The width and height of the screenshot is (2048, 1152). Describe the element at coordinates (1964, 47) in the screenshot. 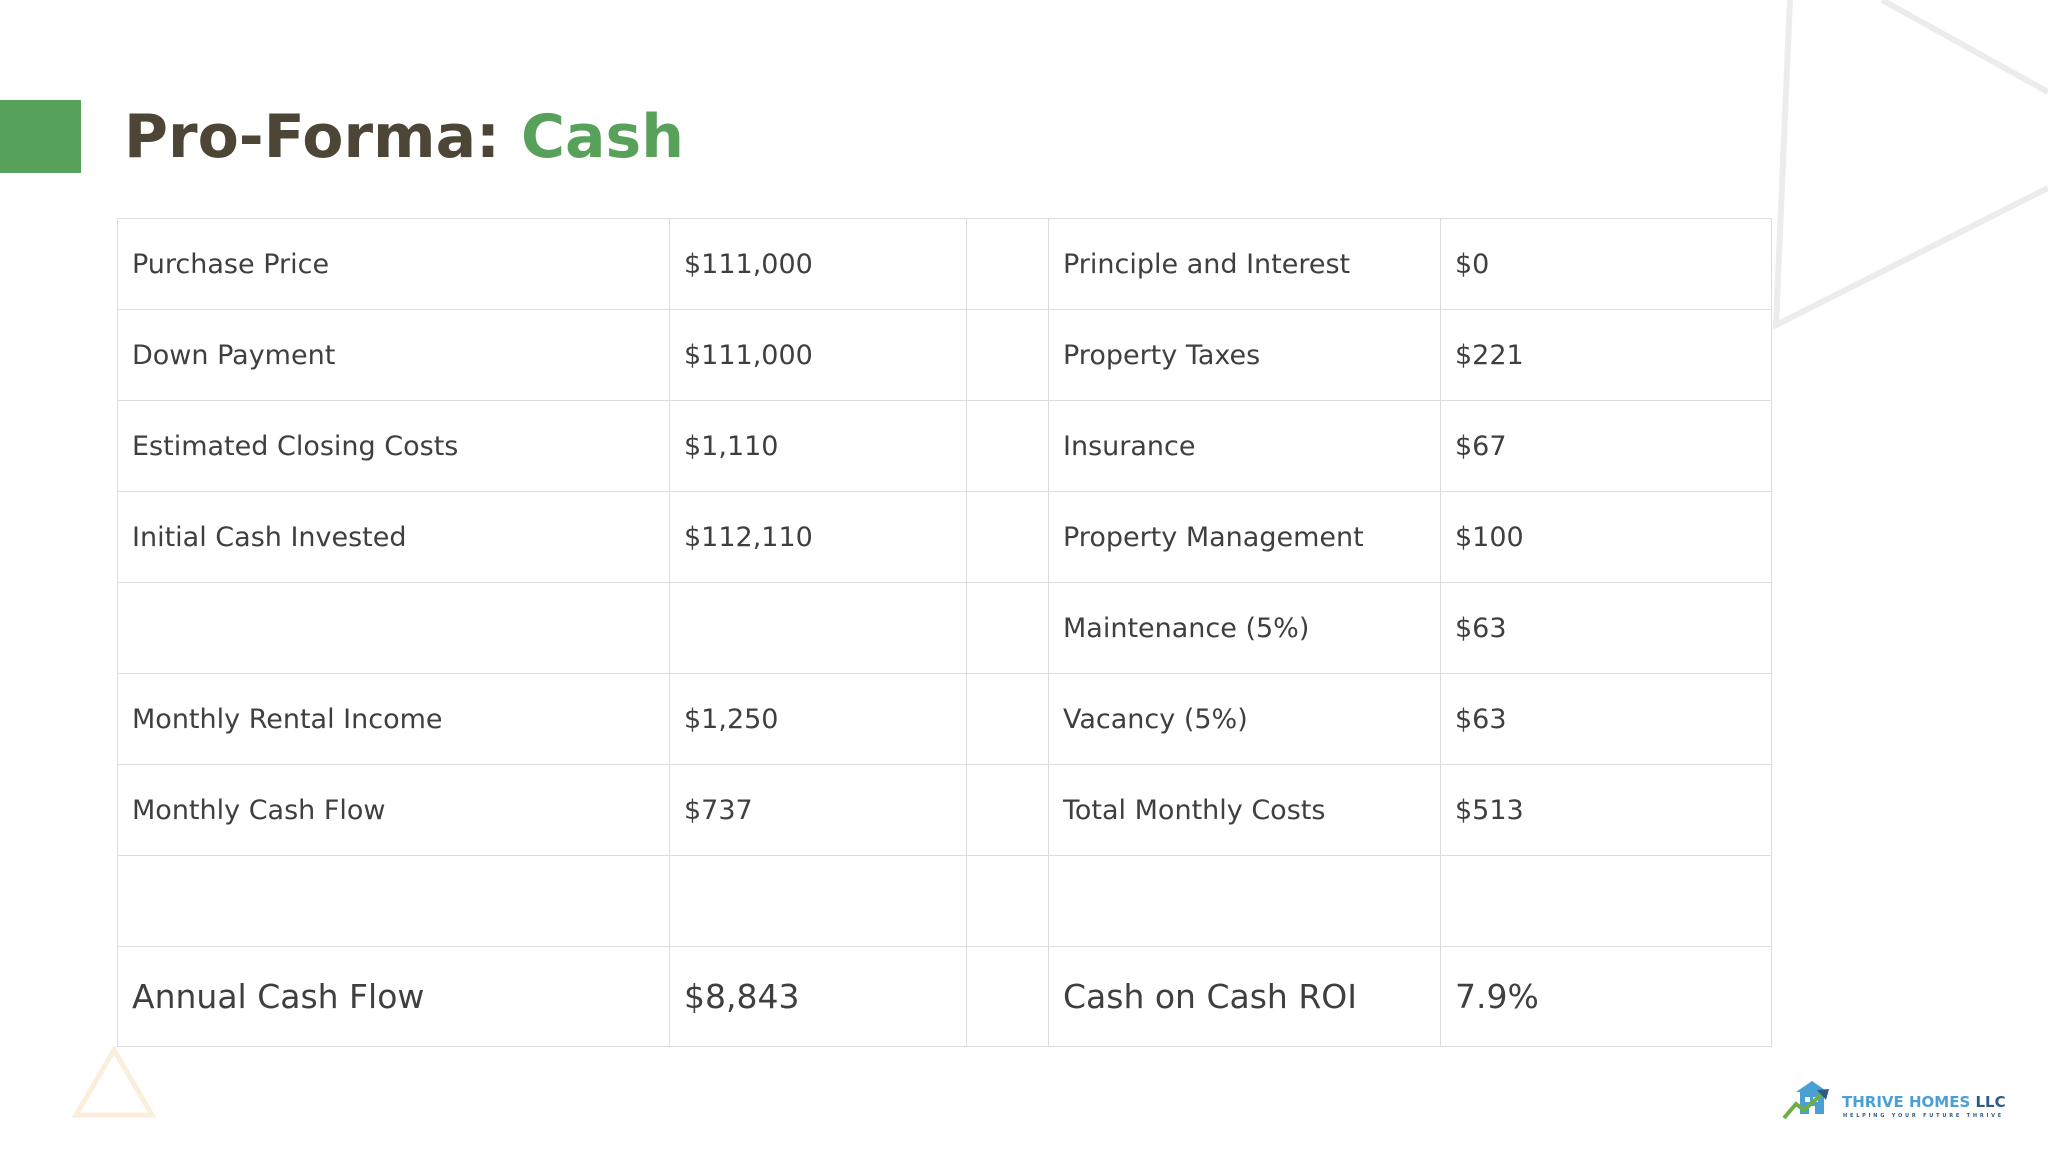

I see `decor-triangle-edge` at that location.